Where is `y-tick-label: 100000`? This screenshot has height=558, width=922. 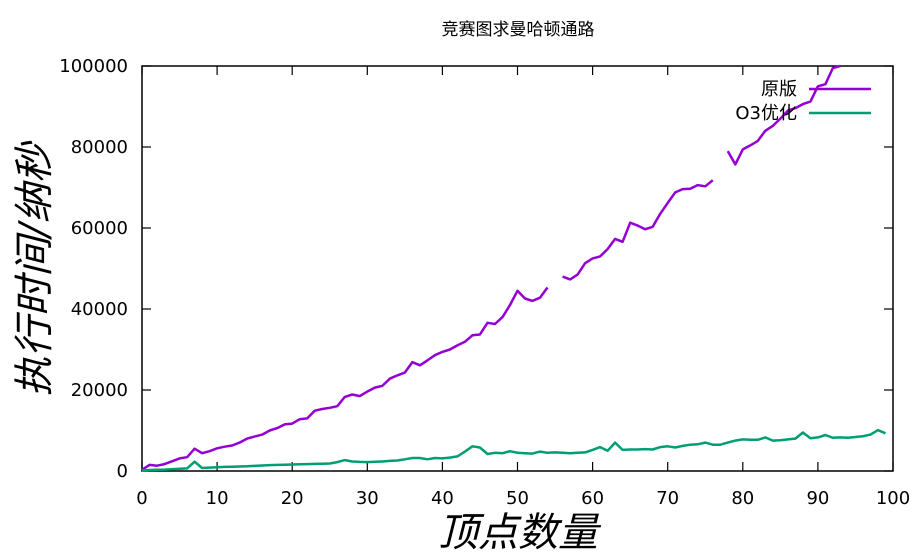
y-tick-label: 100000 is located at coordinates (93, 66).